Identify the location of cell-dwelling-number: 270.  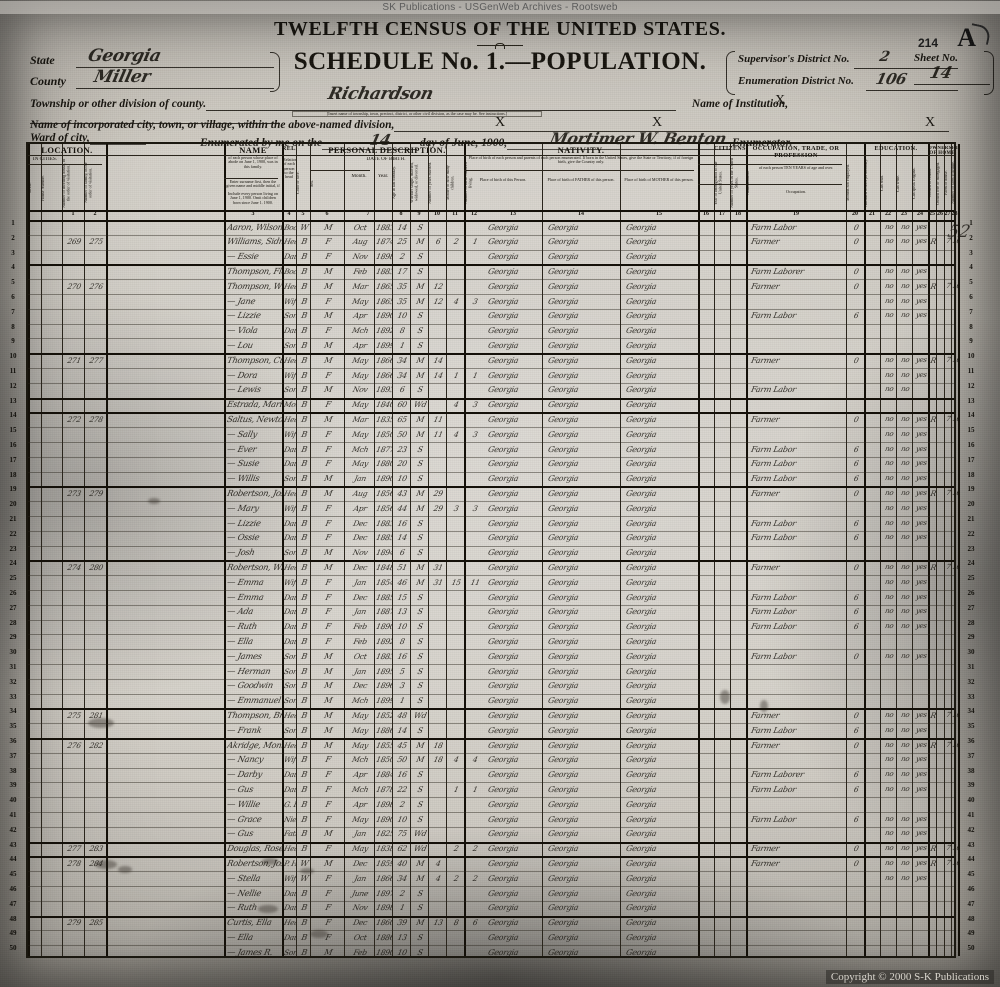
(74, 286).